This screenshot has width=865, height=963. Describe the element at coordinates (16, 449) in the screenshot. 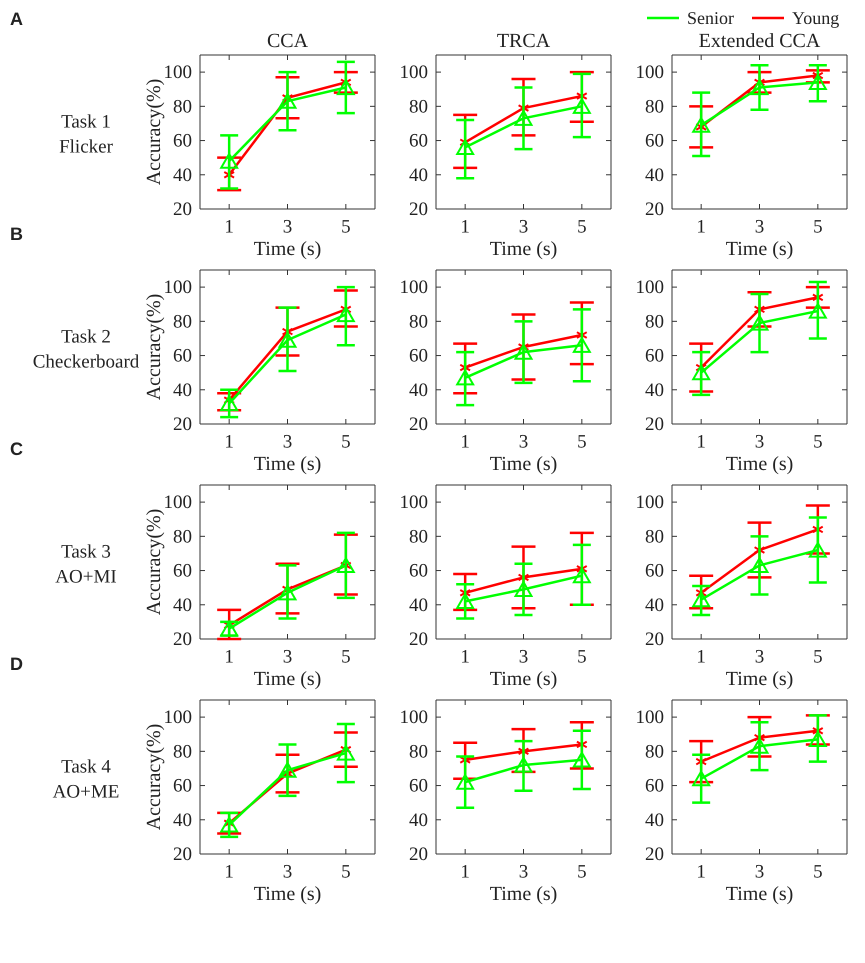

I see `text: C` at that location.